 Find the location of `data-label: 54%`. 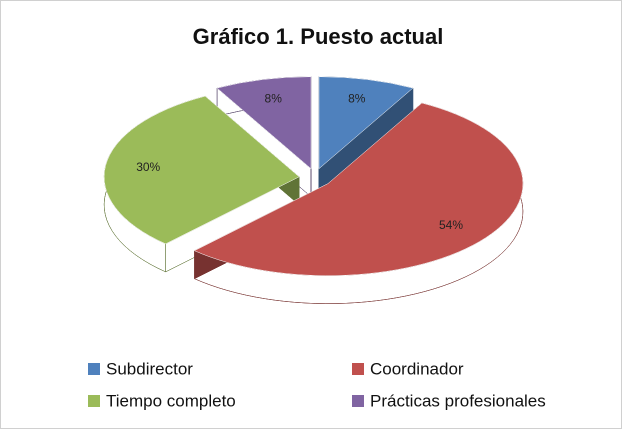

data-label: 54% is located at coordinates (451, 225).